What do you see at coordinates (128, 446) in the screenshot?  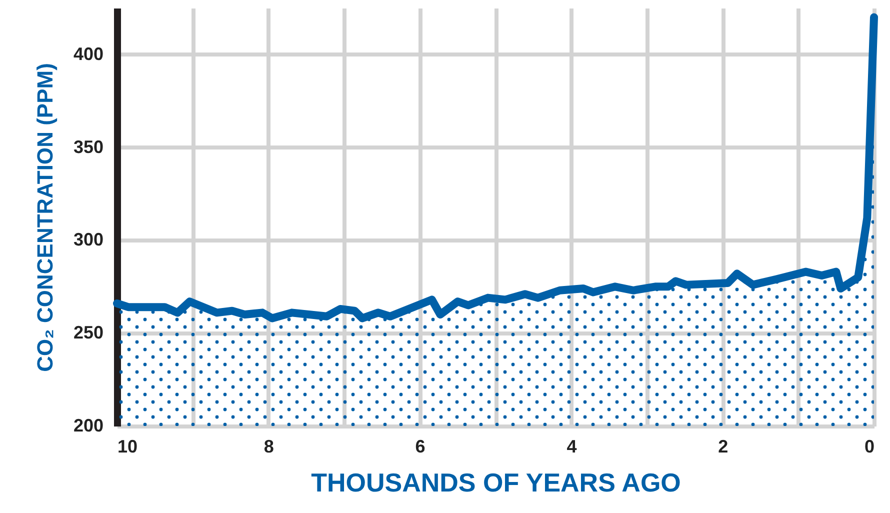 I see `x-tick-label: 10` at bounding box center [128, 446].